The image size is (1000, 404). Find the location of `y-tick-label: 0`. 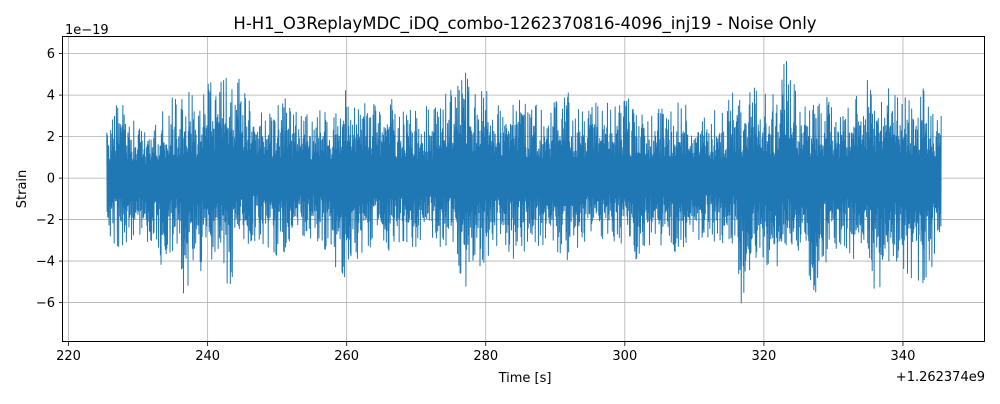

y-tick-label: 0 is located at coordinates (51, 179).